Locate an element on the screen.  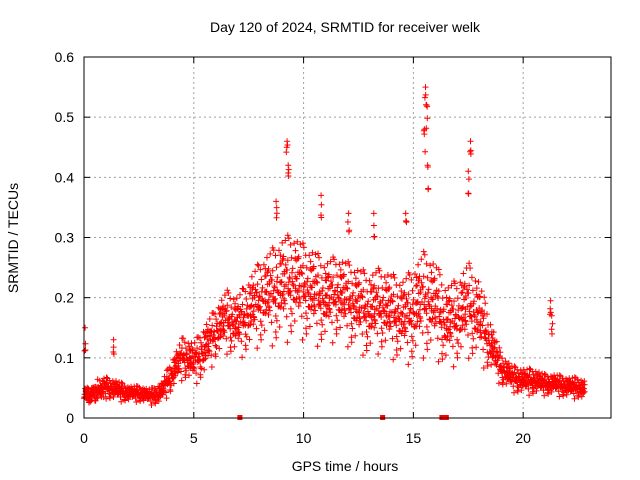
x-tick-label: 15 is located at coordinates (414, 438).